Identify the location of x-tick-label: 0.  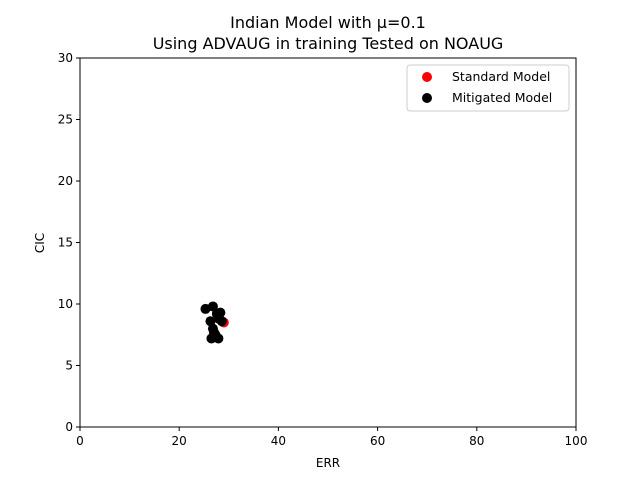
(80, 441).